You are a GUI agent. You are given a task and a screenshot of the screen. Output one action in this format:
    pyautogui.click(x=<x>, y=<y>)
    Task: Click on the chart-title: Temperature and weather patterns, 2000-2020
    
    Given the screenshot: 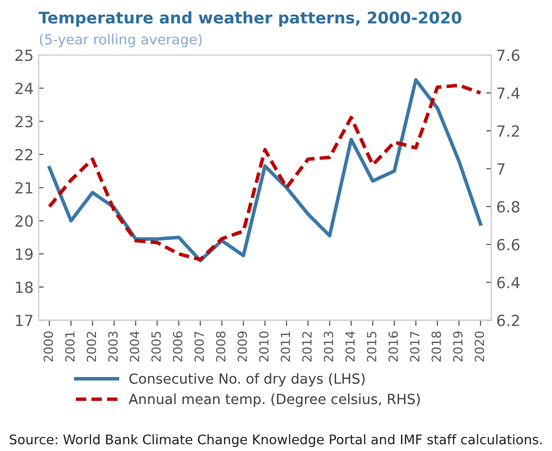 What is the action you would take?
    pyautogui.click(x=250, y=19)
    